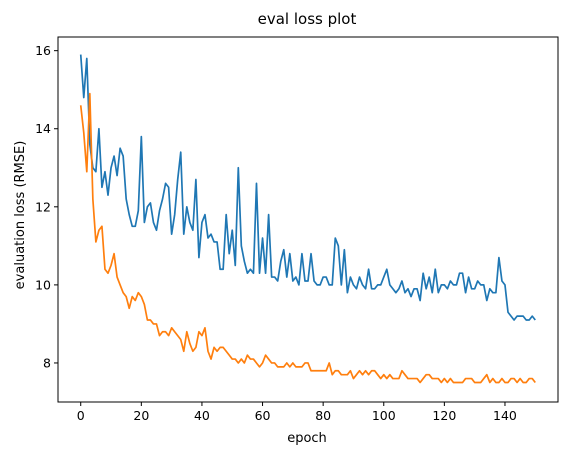  I want to click on x-axis-label: epoch, so click(307, 438).